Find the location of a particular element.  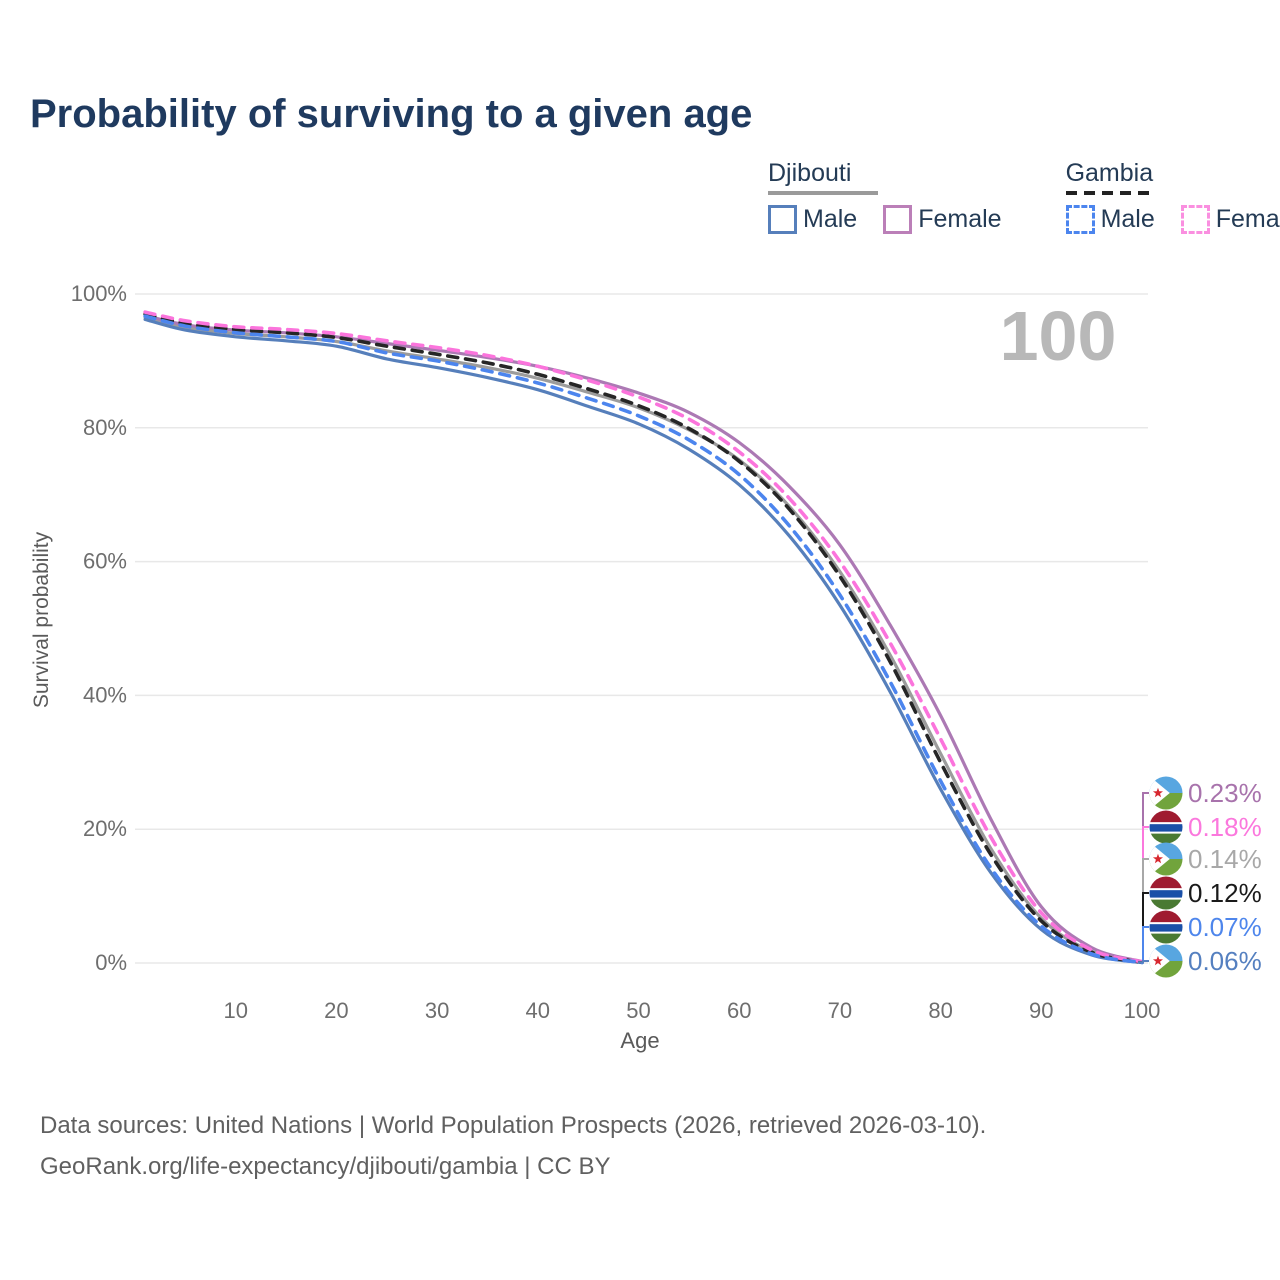

y-tick-label: 80% is located at coordinates (105, 427).